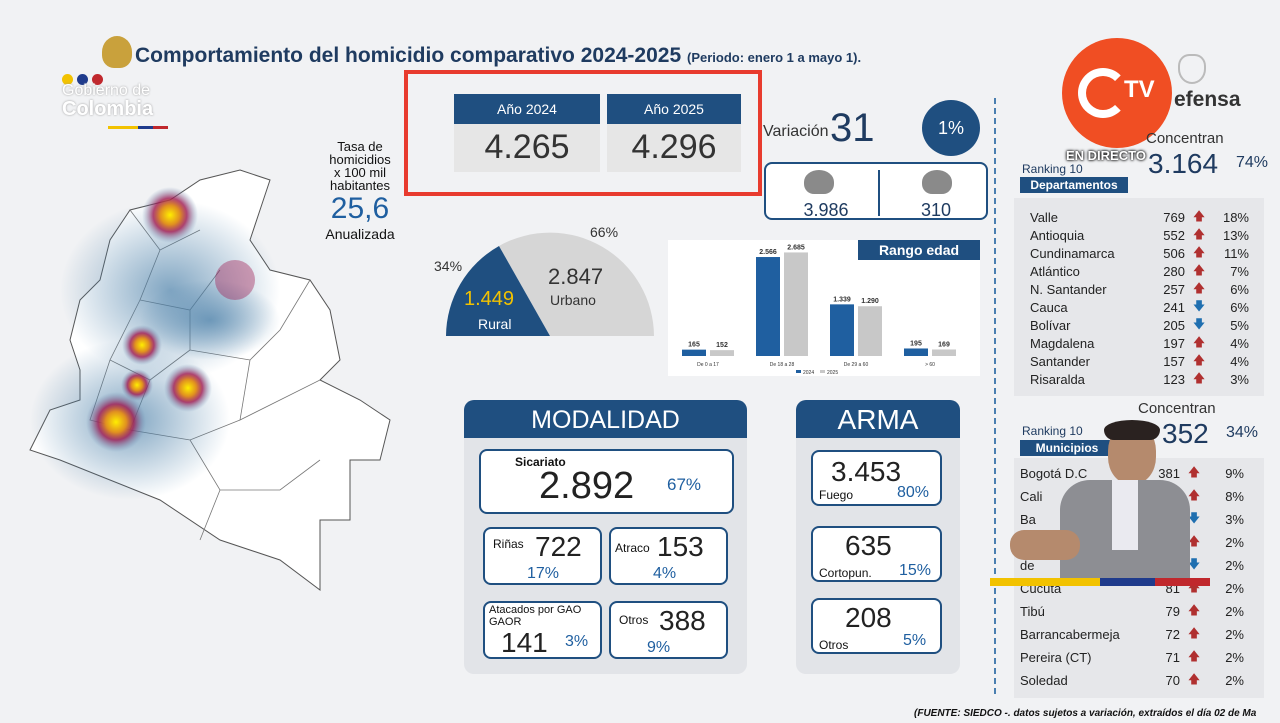  I want to click on rinas-card: Riñas 722 17%, so click(542, 556).